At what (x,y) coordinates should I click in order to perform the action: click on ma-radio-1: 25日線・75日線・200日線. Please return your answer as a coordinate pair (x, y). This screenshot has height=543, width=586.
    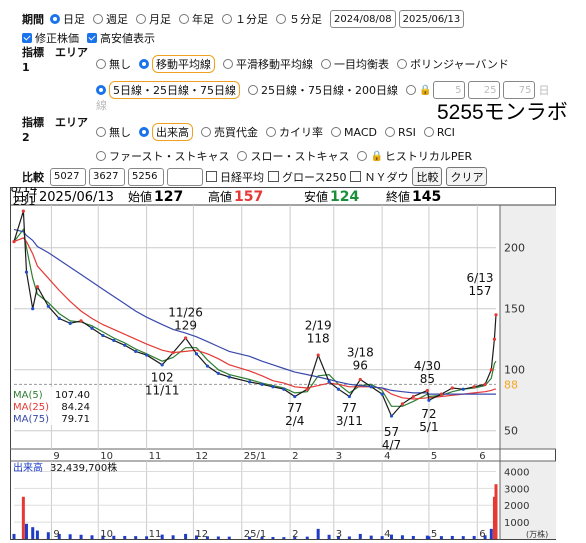
    Looking at the image, I should click on (323, 90).